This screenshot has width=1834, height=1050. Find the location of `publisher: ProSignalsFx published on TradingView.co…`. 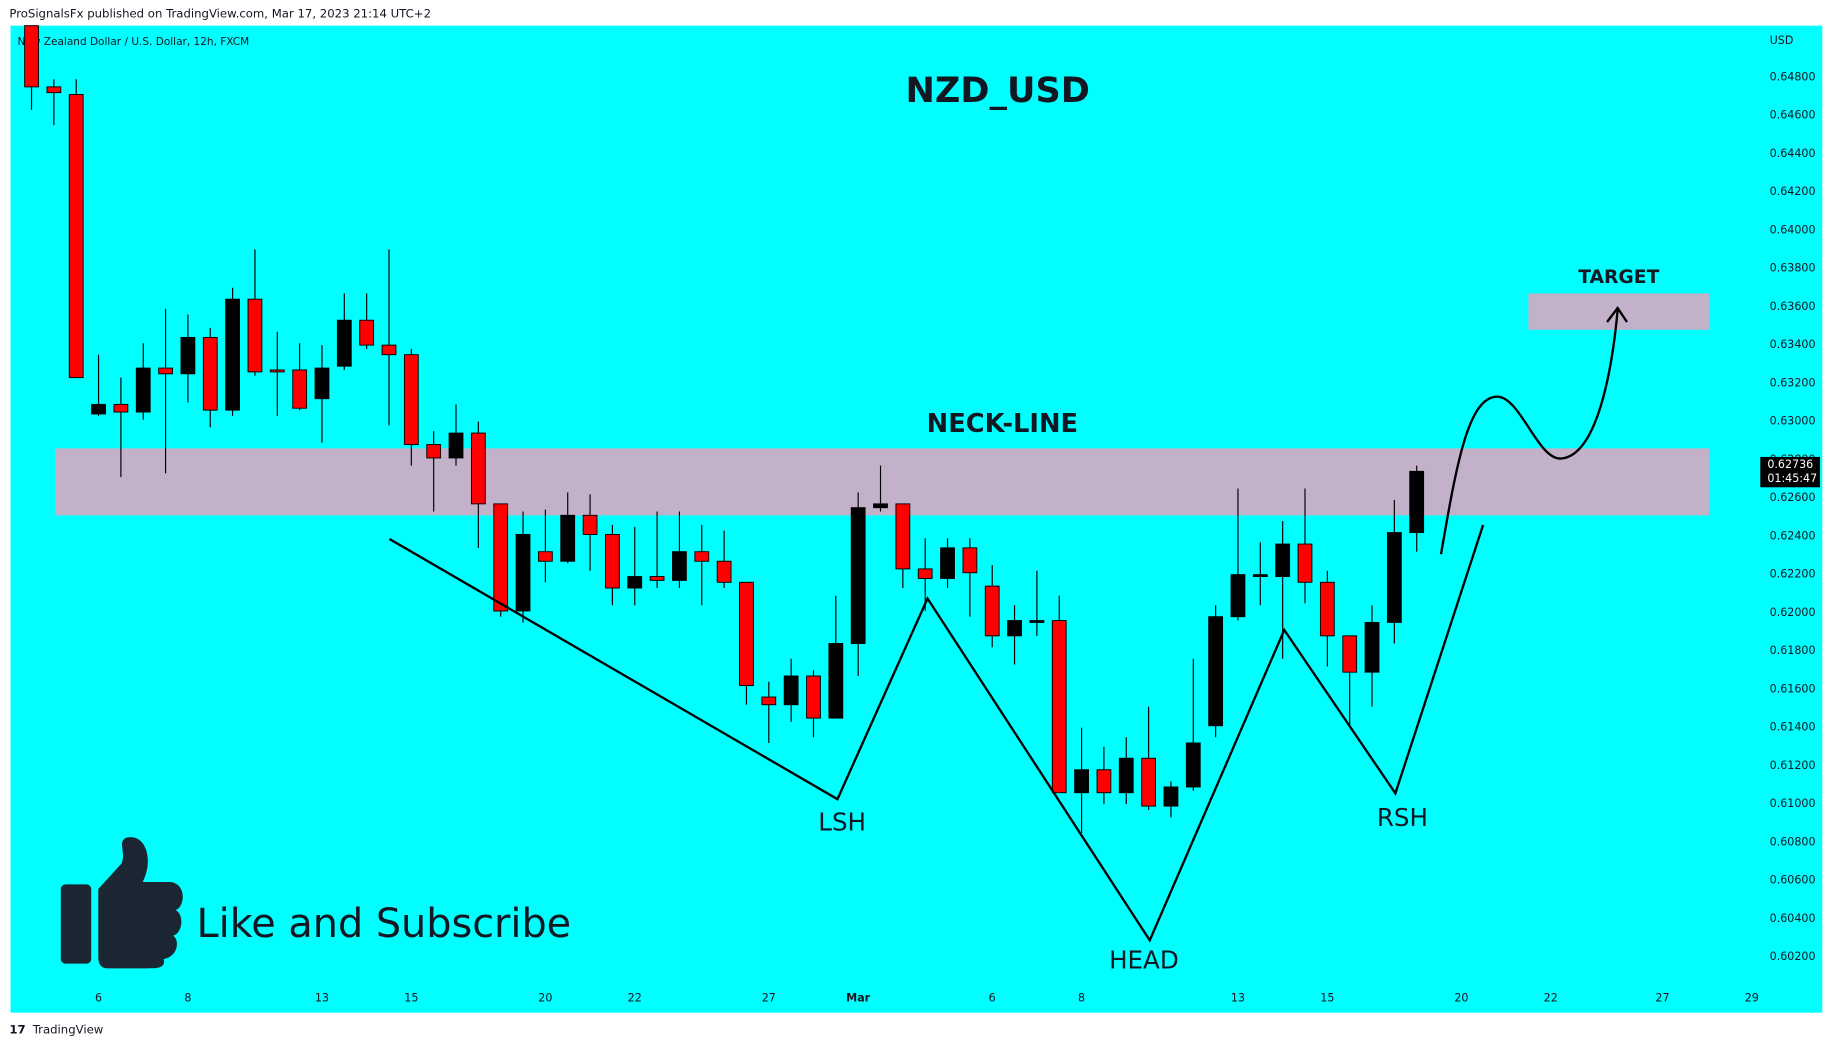

publisher: ProSignalsFx published on TradingView.co… is located at coordinates (220, 14).